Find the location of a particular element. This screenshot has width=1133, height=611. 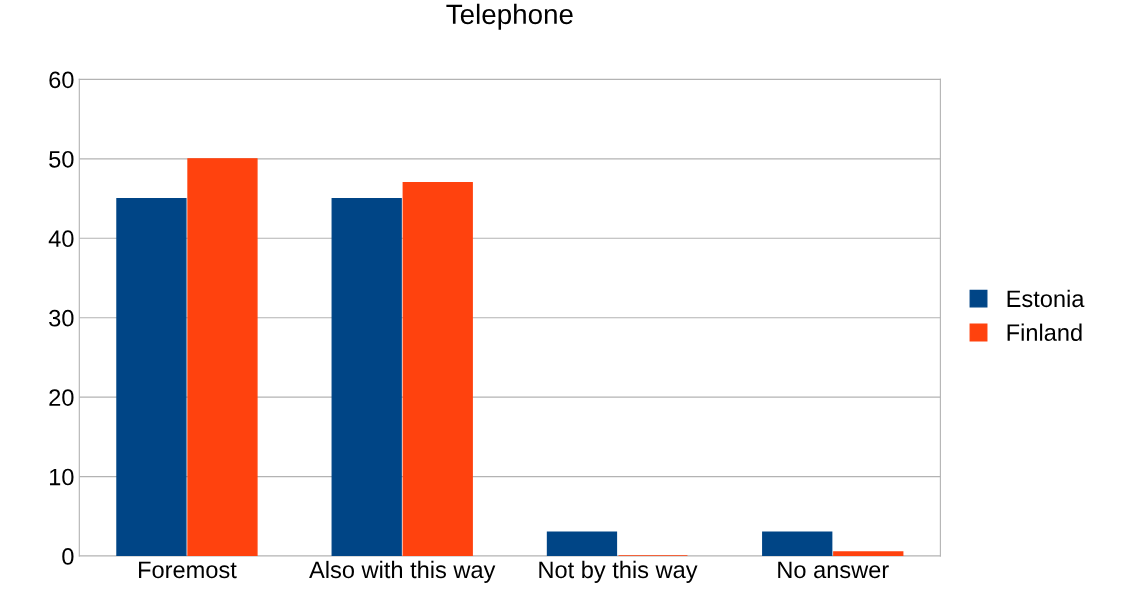

y-tick-label: 0 is located at coordinates (68, 556).